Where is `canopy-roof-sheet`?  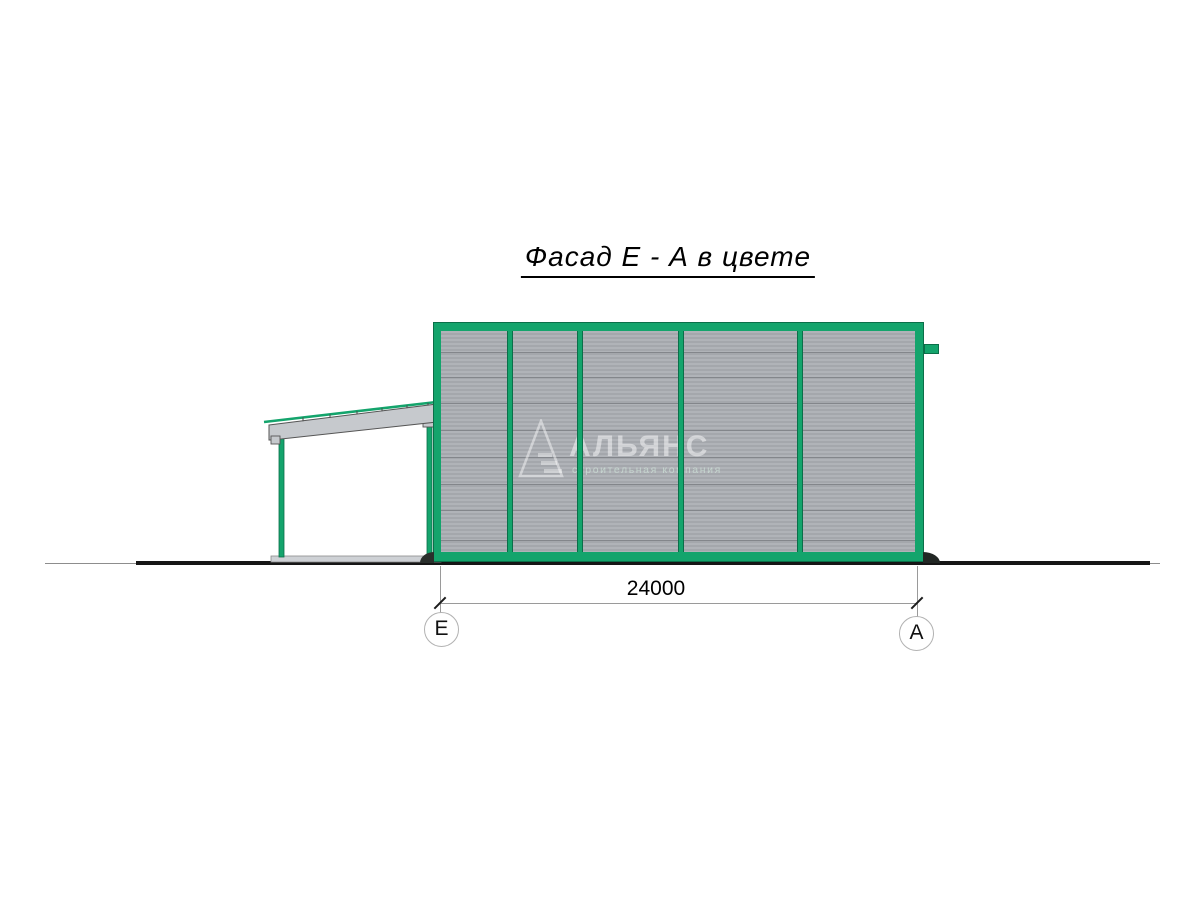
canopy-roof-sheet is located at coordinates (352, 412).